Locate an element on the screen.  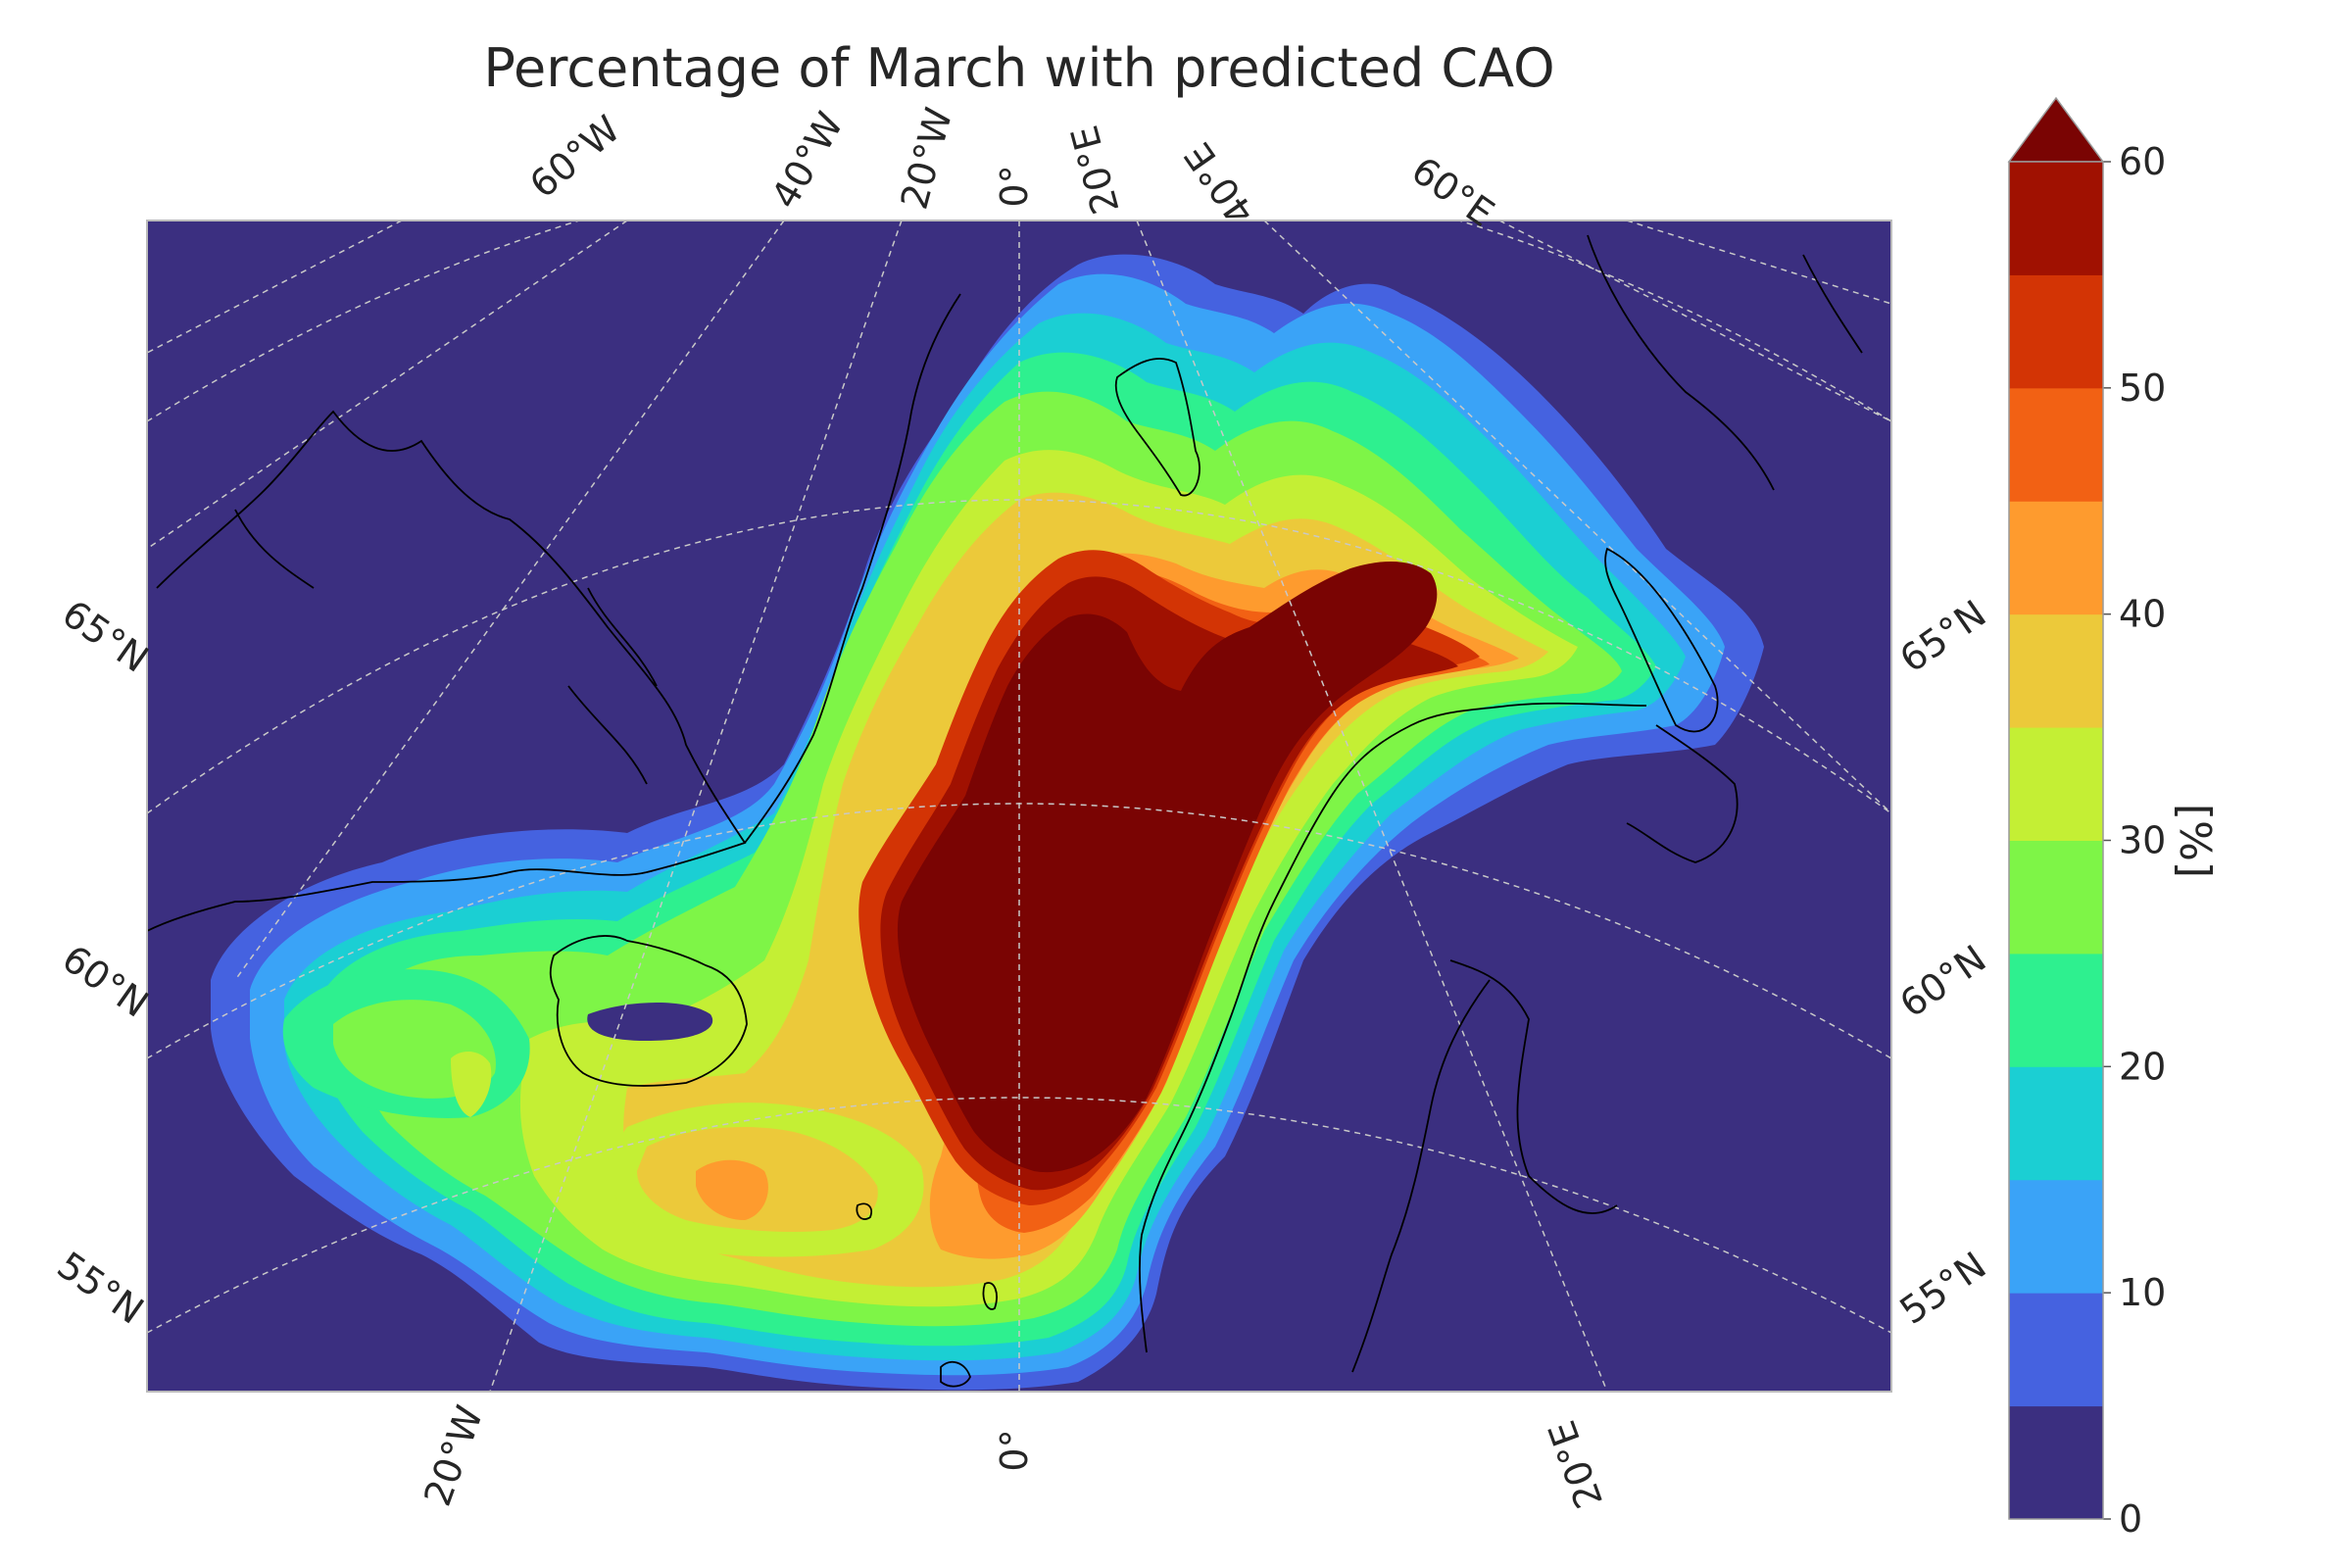
top-lon-label: 0° is located at coordinates (1014, 186).